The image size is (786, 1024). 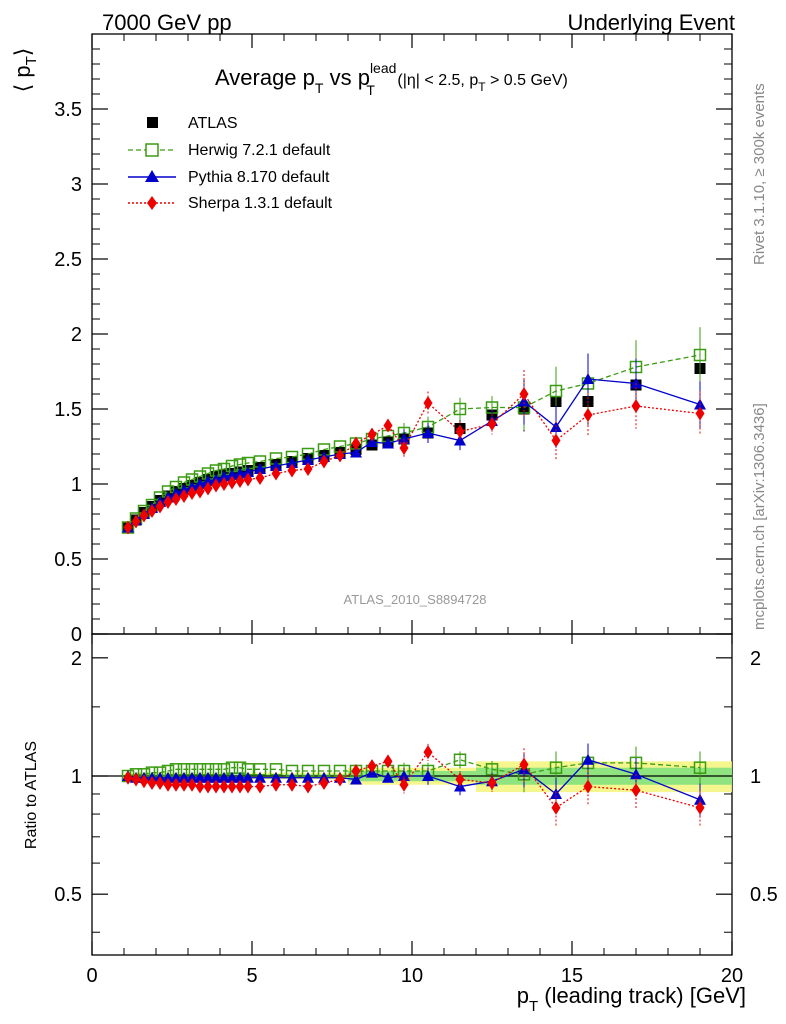 I want to click on x-tick-label: 5, so click(x=251, y=976).